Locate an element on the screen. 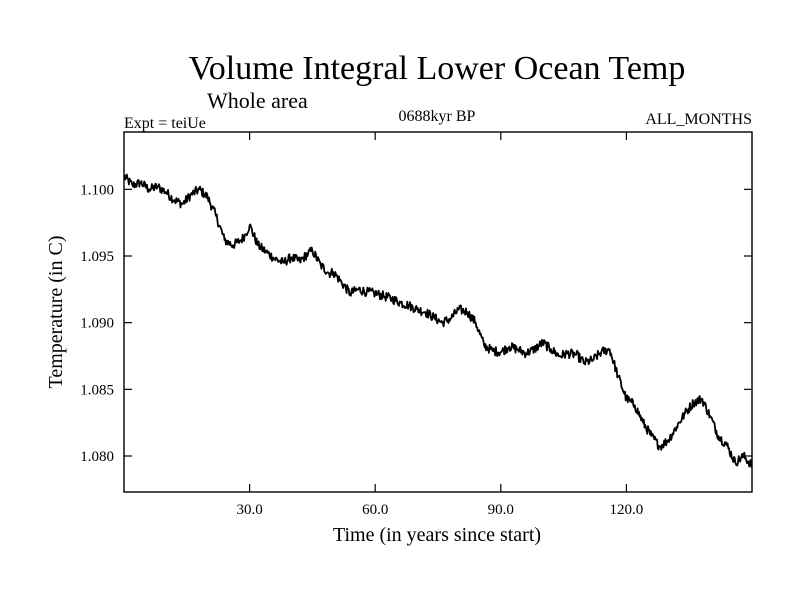 This screenshot has width=800, height=600. x-tick-label: 90.0 is located at coordinates (501, 510).